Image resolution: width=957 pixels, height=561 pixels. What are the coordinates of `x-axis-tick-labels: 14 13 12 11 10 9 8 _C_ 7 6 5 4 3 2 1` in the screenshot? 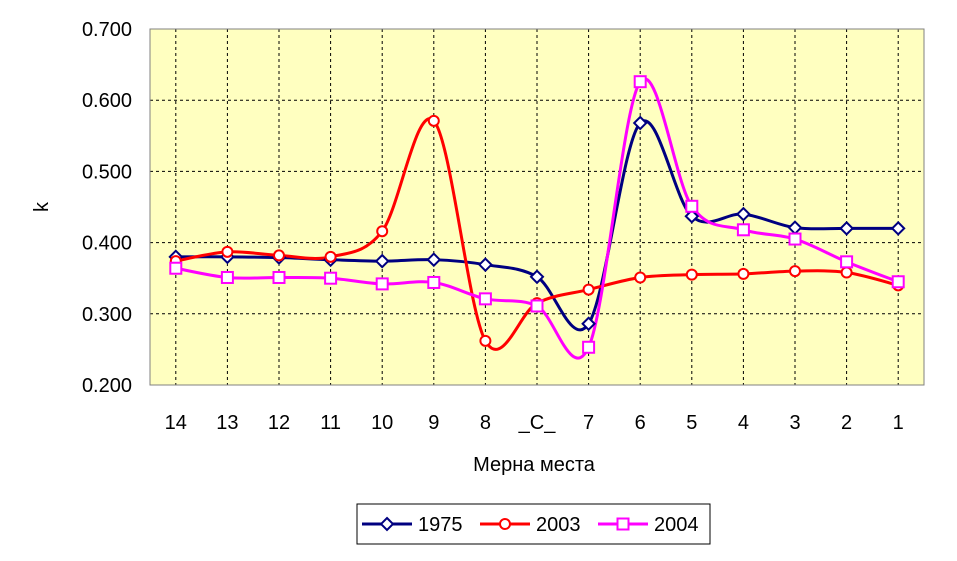 It's located at (534, 423).